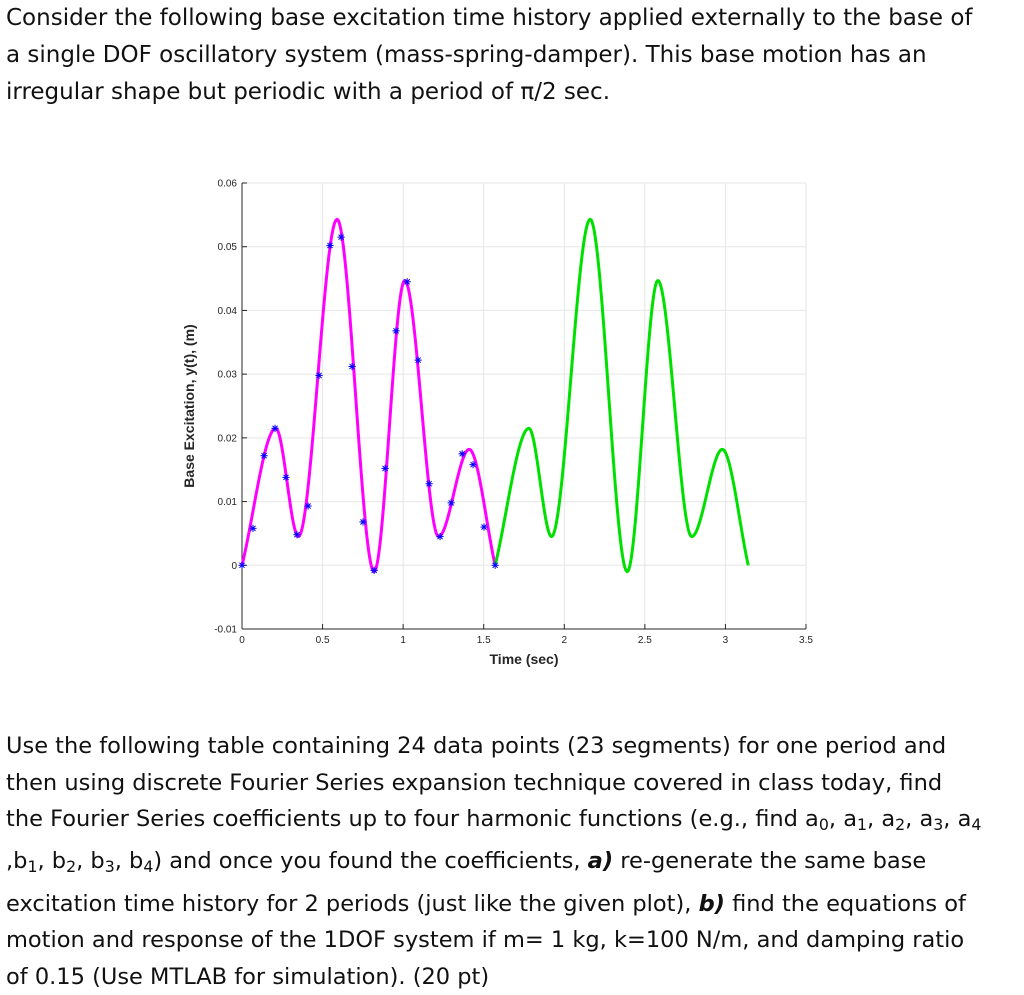 The image size is (1024, 995). Describe the element at coordinates (228, 311) in the screenshot. I see `y-tick-label: 0.04` at that location.